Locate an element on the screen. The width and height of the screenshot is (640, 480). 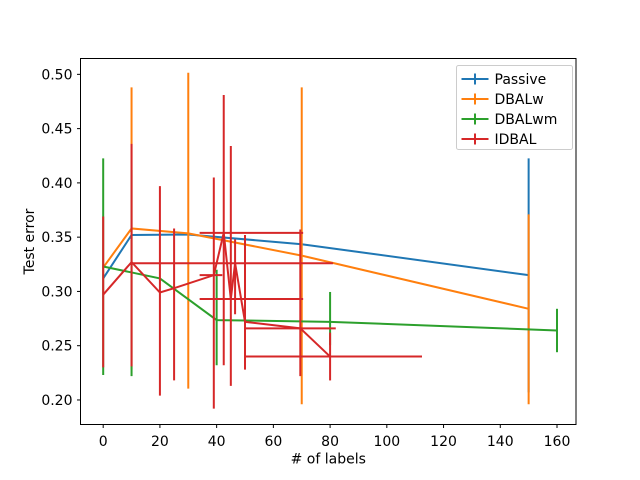
legend-label: DBALwm is located at coordinates (526, 120).